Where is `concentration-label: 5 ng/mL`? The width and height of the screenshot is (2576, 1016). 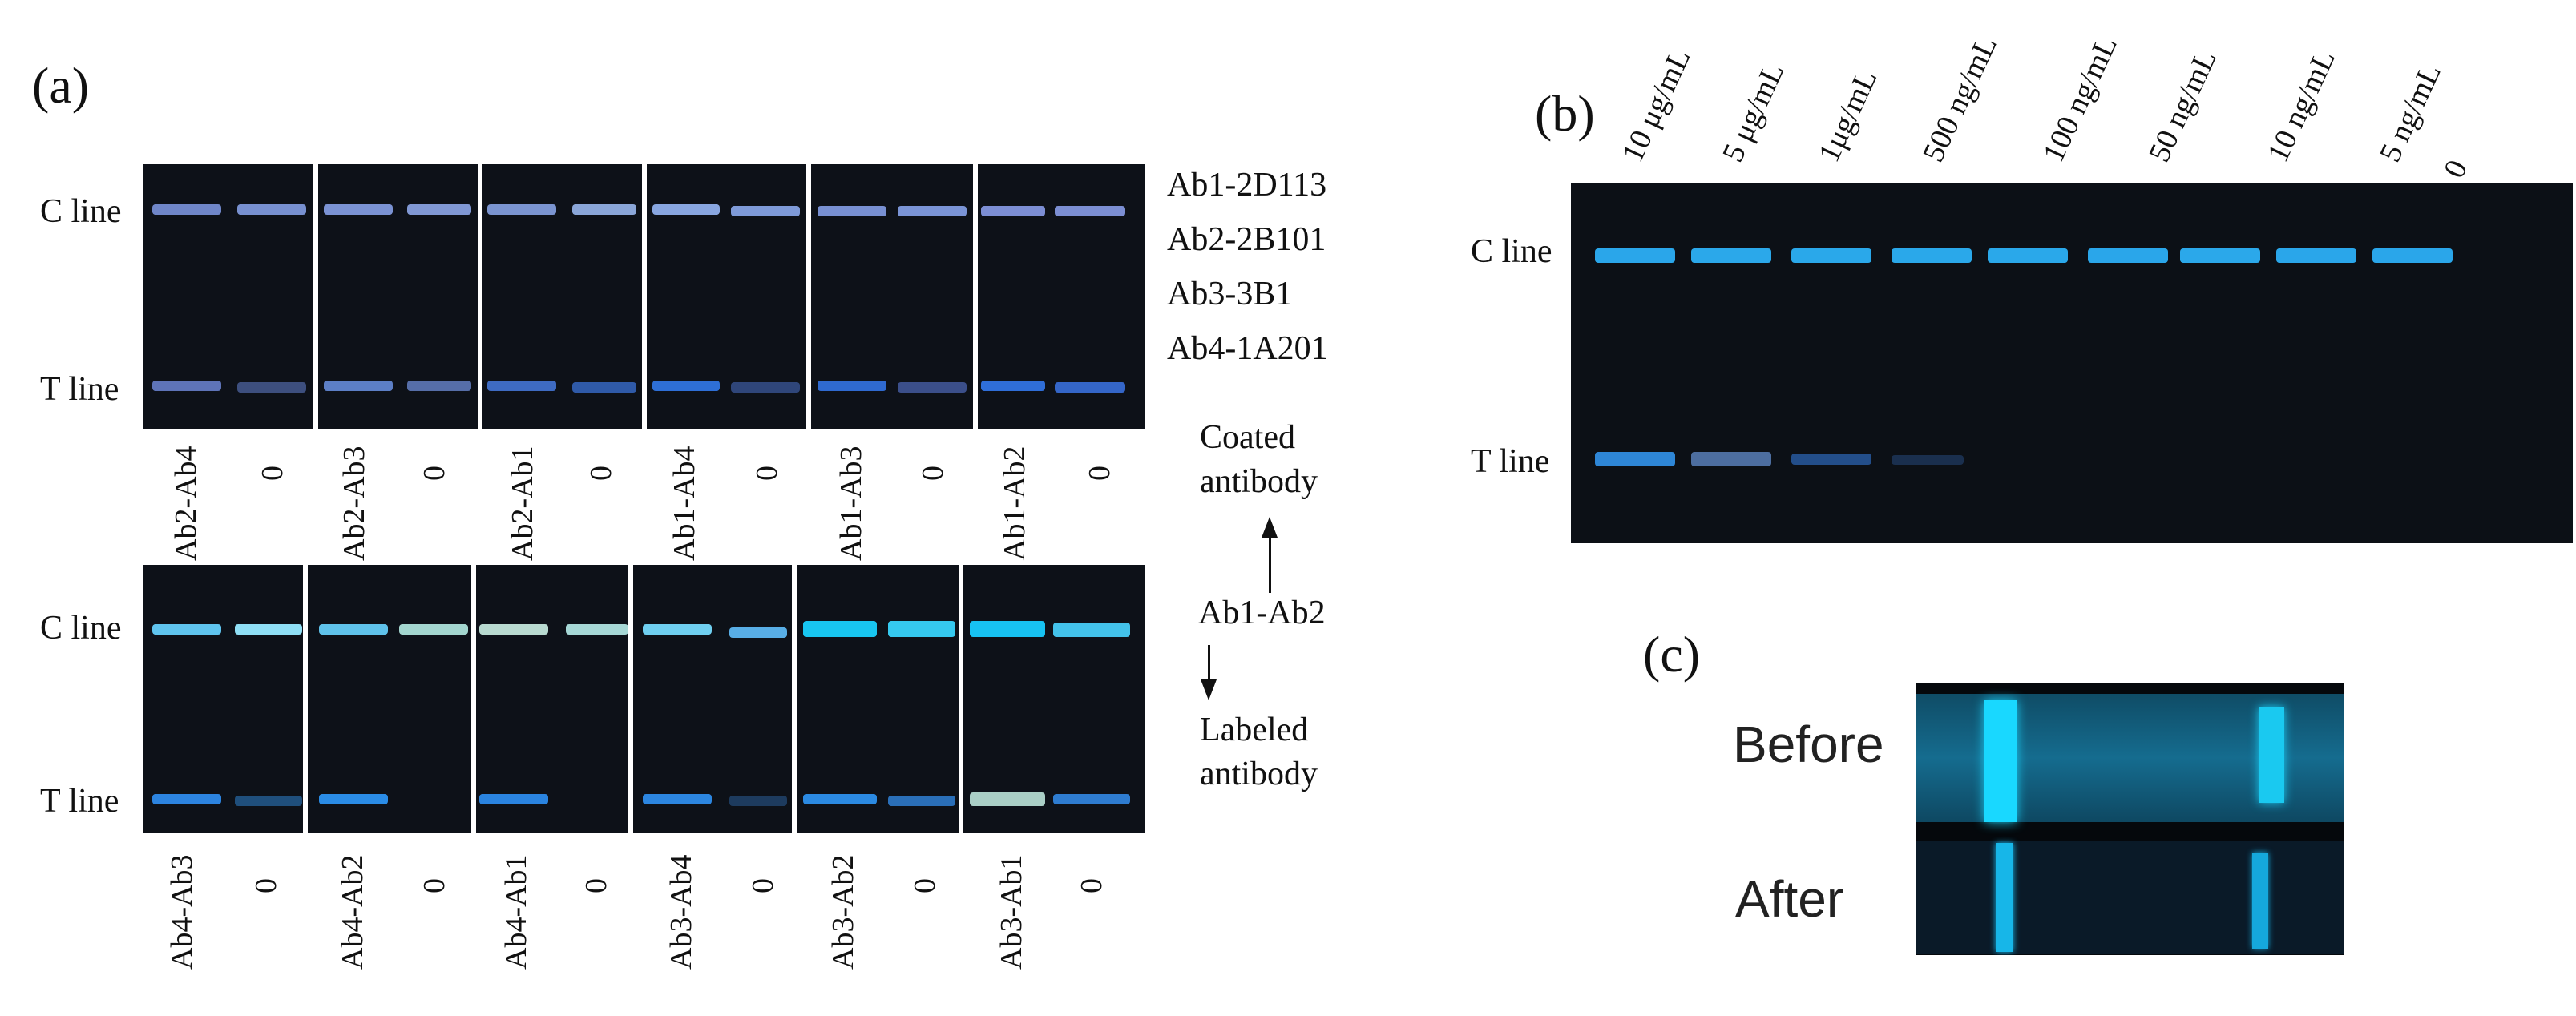
concentration-label: 5 ng/mL is located at coordinates (2411, 112).